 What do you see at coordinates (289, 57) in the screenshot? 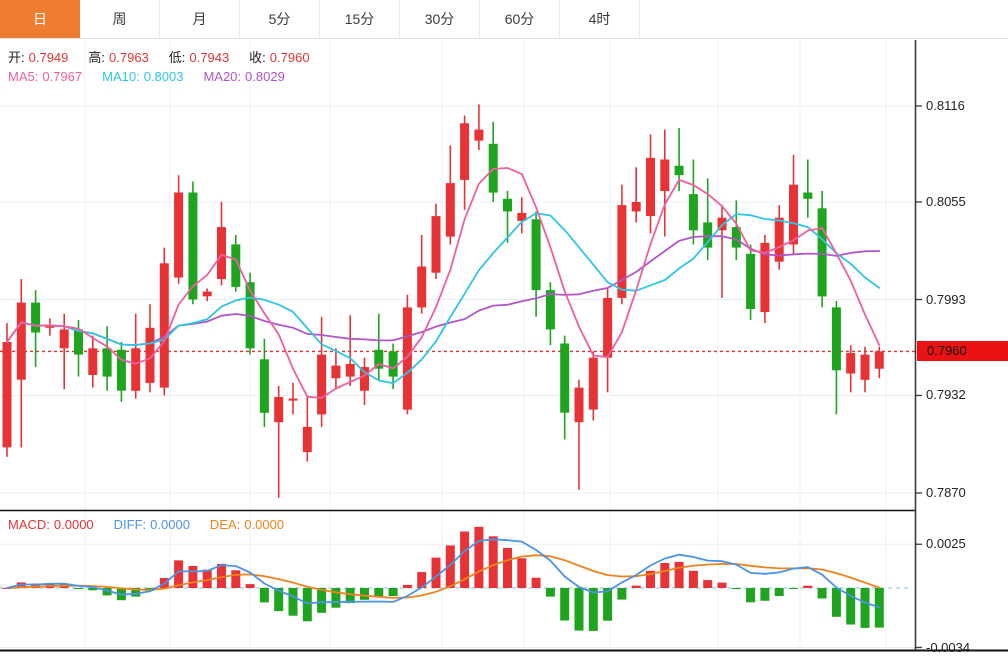
I see `legend-value: 0.7960` at bounding box center [289, 57].